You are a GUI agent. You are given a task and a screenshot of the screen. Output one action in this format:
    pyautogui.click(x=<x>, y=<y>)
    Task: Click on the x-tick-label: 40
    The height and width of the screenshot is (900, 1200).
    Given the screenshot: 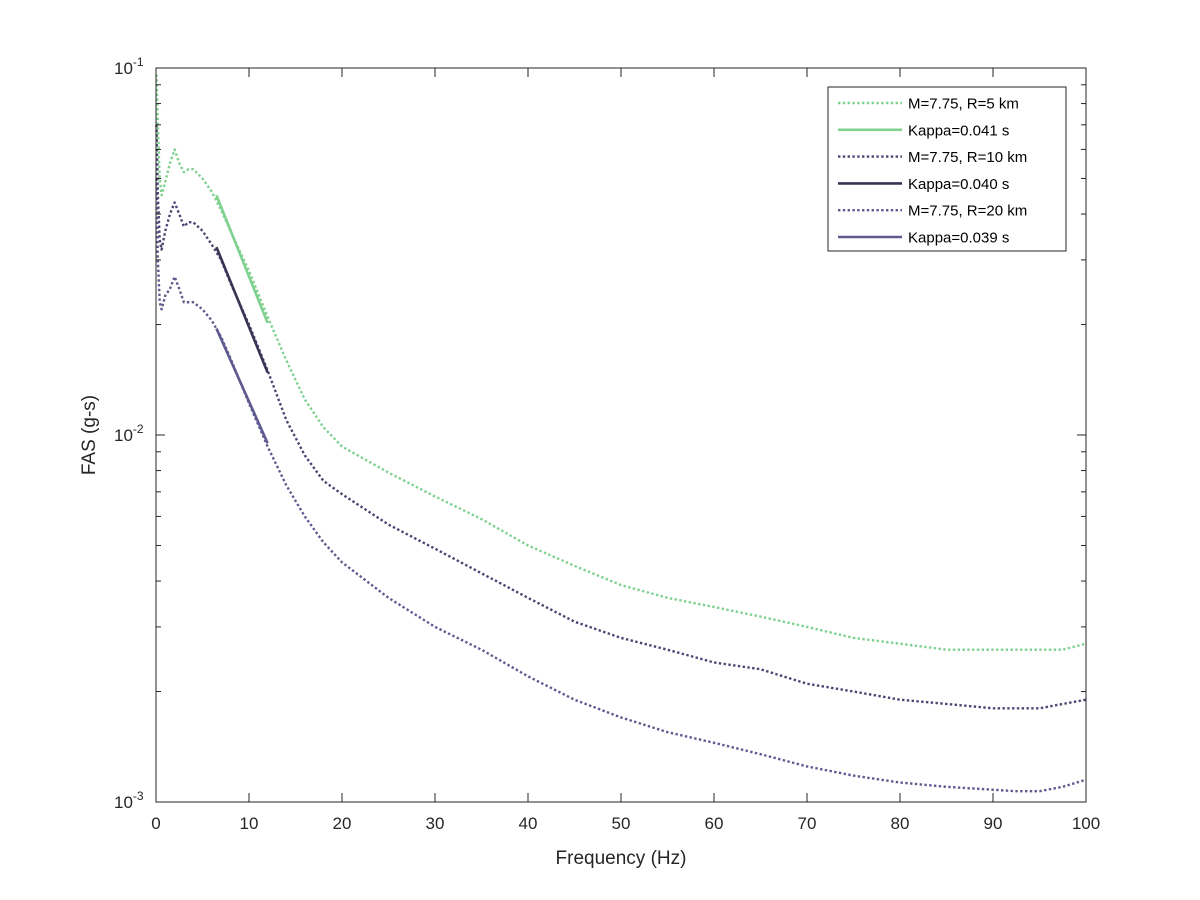 What is the action you would take?
    pyautogui.click(x=528, y=823)
    